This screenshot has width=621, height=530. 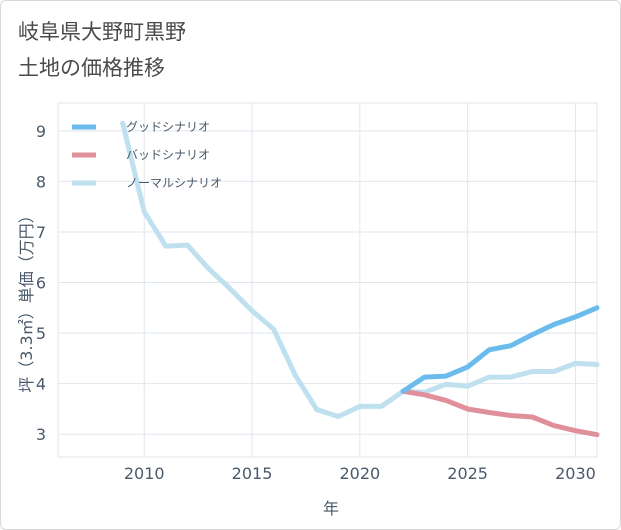 I want to click on x-tick-label: 2025, so click(x=467, y=473).